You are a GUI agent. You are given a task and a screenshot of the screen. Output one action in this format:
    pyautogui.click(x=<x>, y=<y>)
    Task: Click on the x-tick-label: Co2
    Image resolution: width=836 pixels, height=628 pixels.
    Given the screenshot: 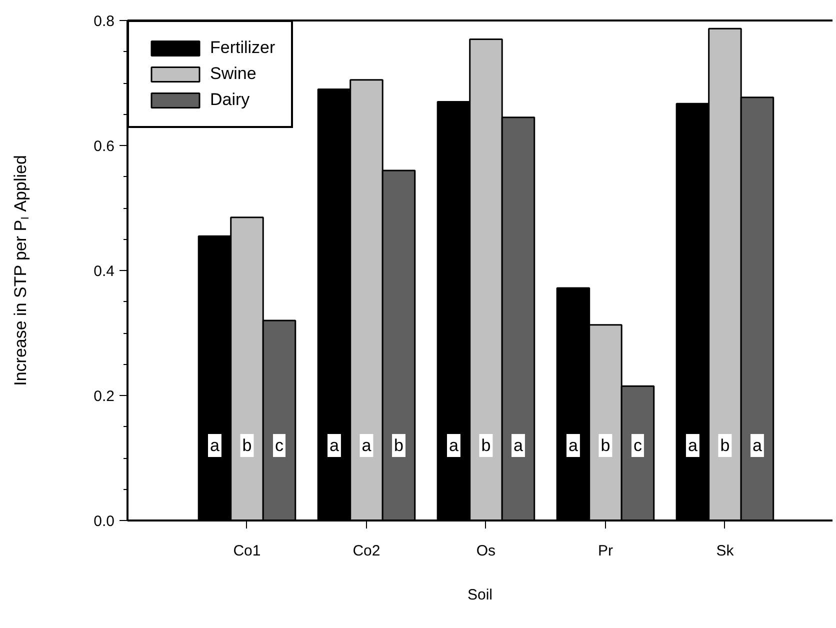 What is the action you would take?
    pyautogui.click(x=366, y=551)
    